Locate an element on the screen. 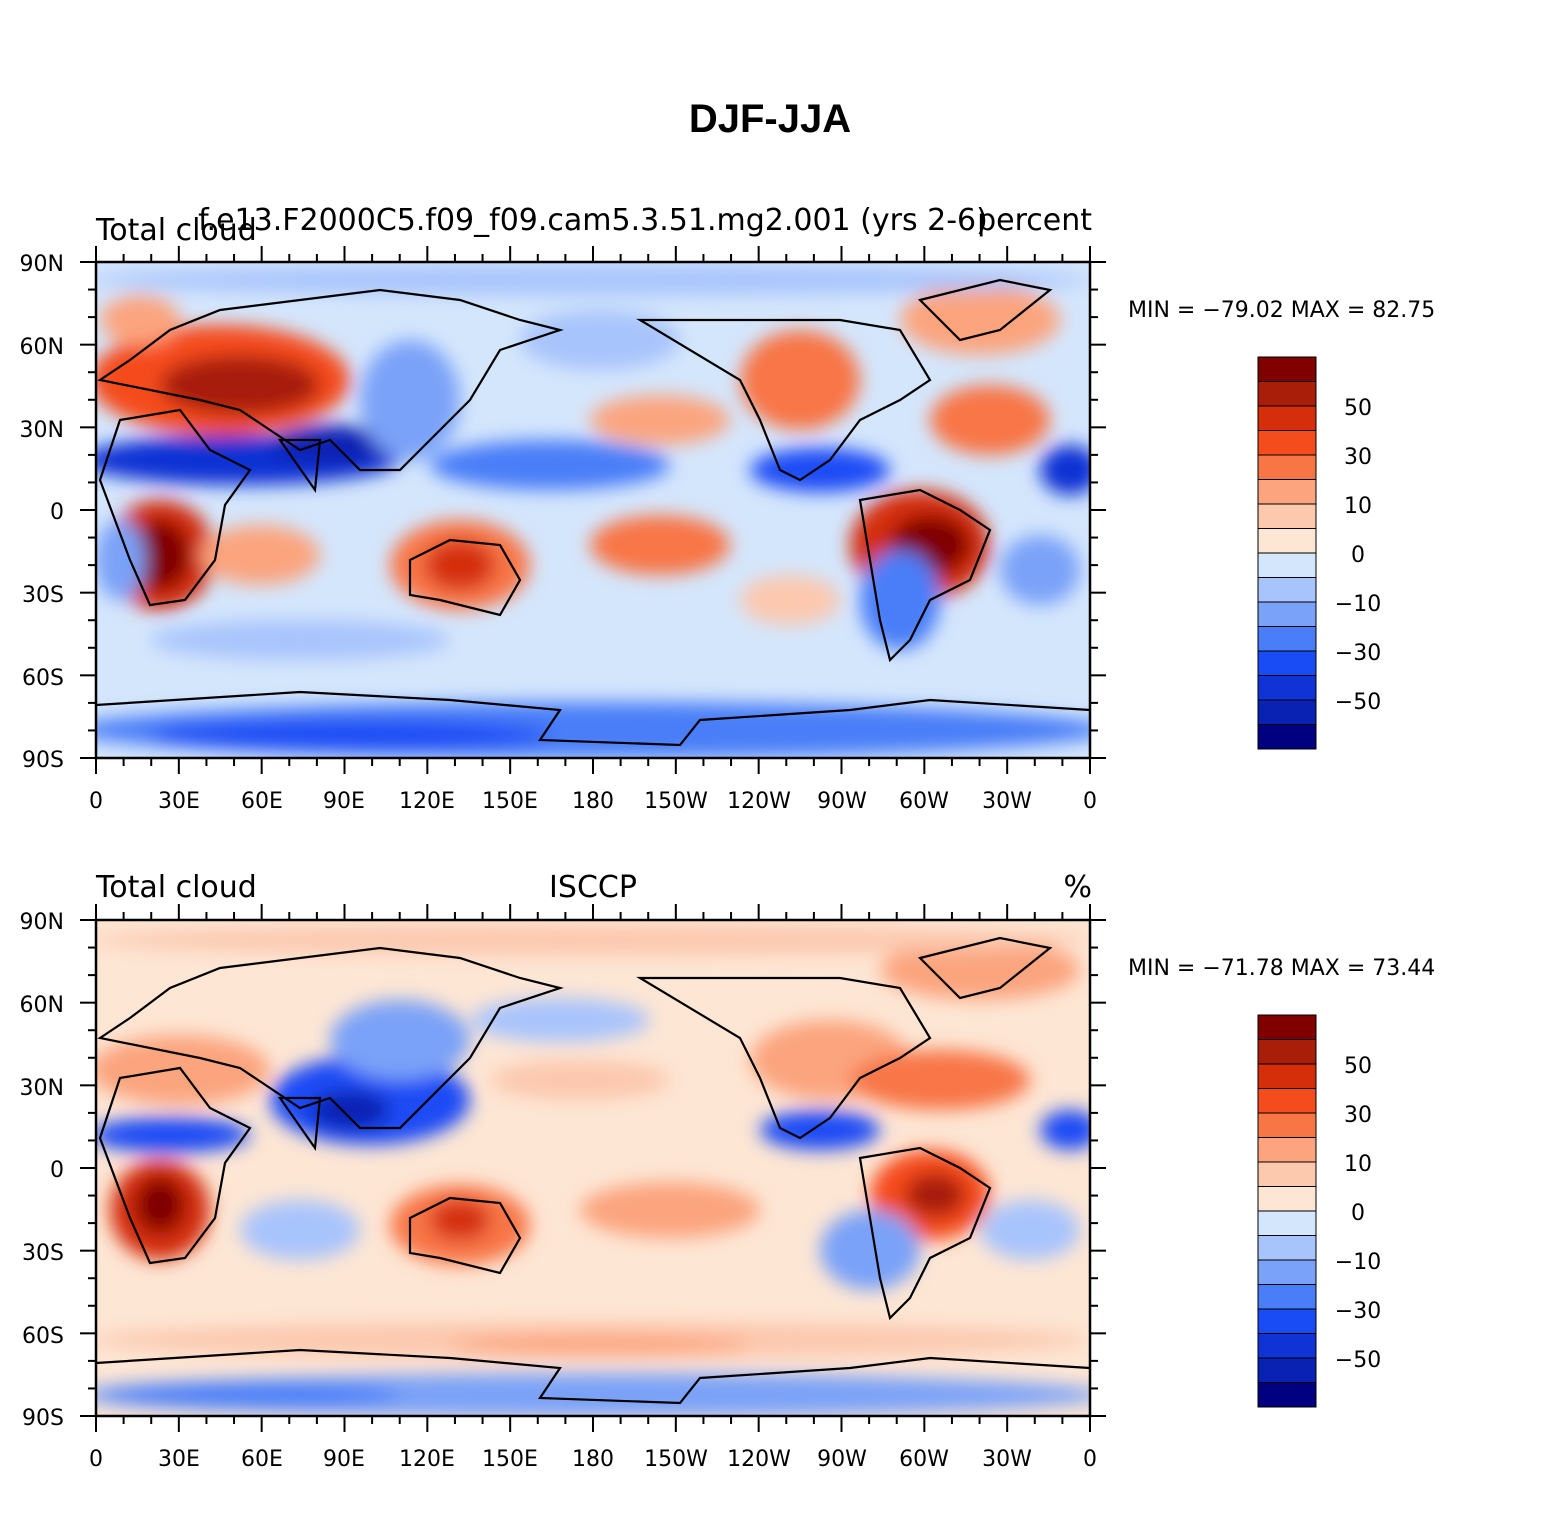 The image size is (1541, 1538). colorbar-label: 0 is located at coordinates (1358, 555).